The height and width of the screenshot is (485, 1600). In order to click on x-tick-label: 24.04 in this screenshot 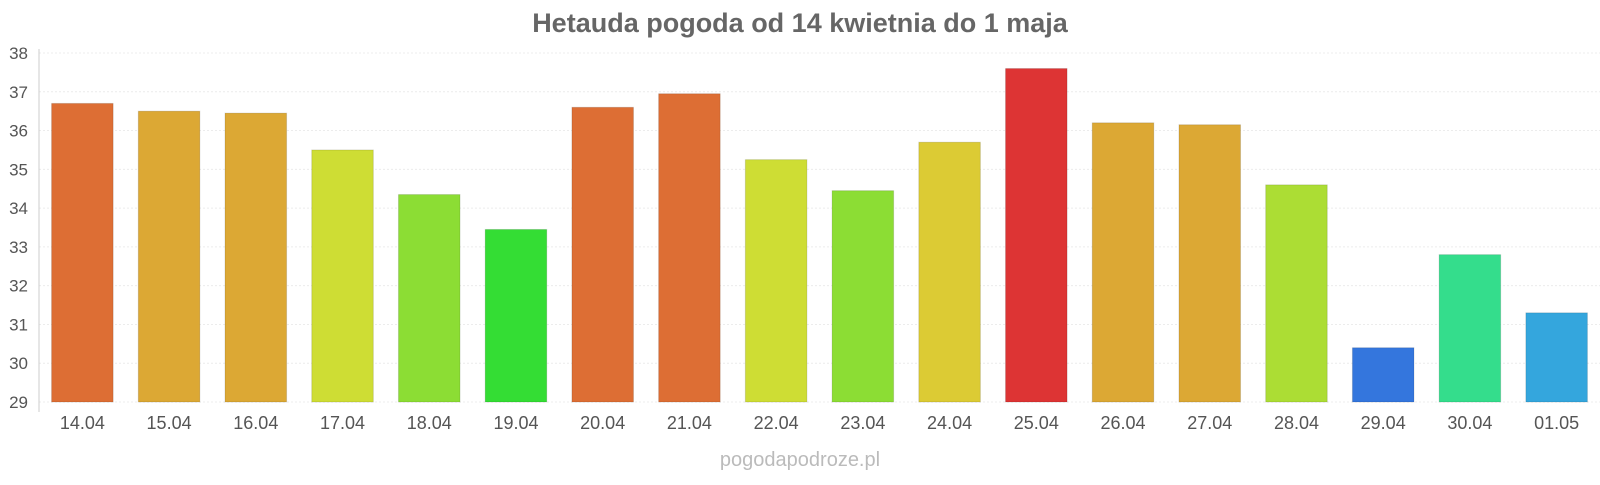, I will do `click(949, 423)`.